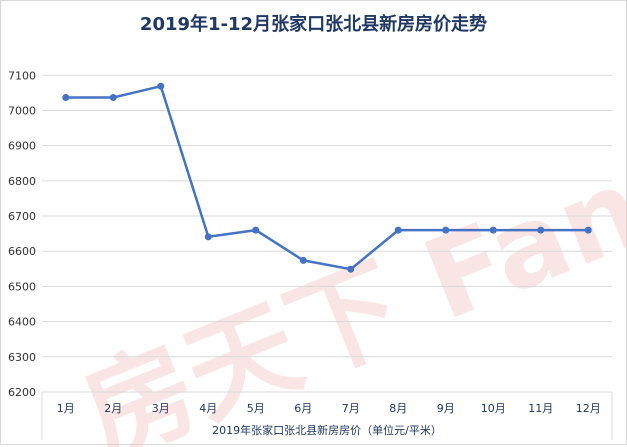  Describe the element at coordinates (327, 415) in the screenshot. I see `x-axis-table` at that location.